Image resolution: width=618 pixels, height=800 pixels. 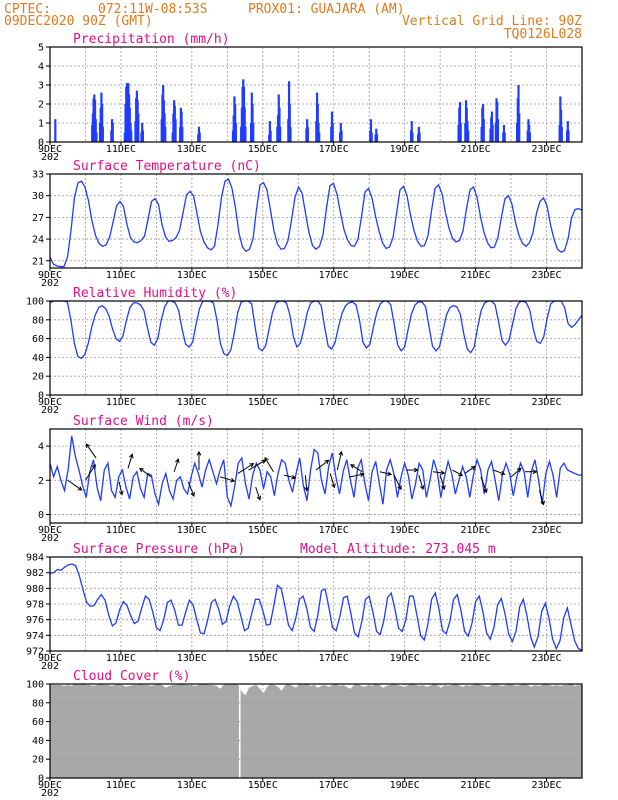 What do you see at coordinates (35, 605) in the screenshot?
I see `y-tick-label: 978` at bounding box center [35, 605].